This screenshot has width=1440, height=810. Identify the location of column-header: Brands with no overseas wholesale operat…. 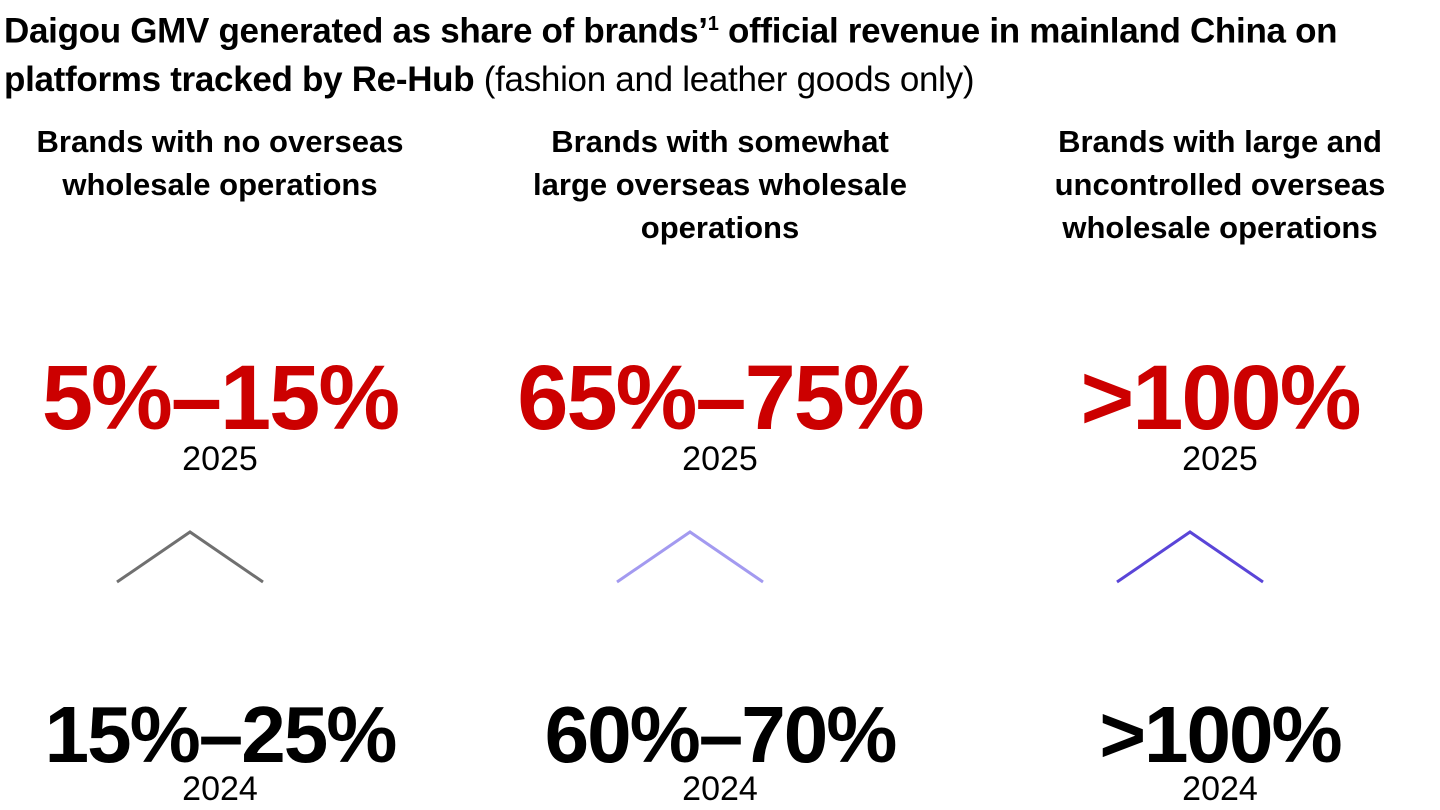
(220, 163).